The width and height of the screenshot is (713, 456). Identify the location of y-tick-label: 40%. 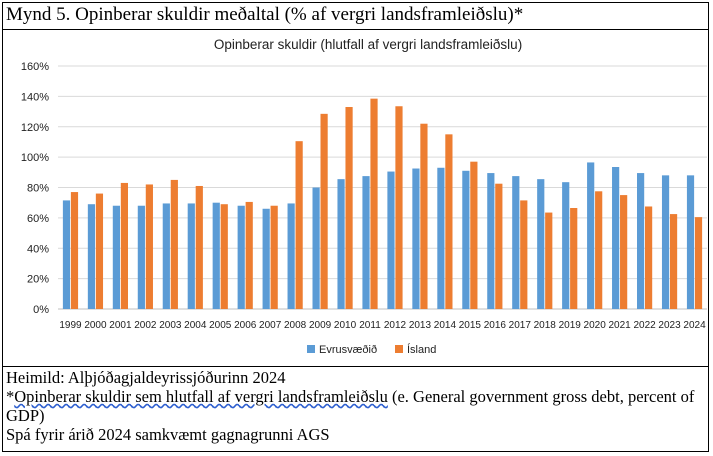
(38, 249).